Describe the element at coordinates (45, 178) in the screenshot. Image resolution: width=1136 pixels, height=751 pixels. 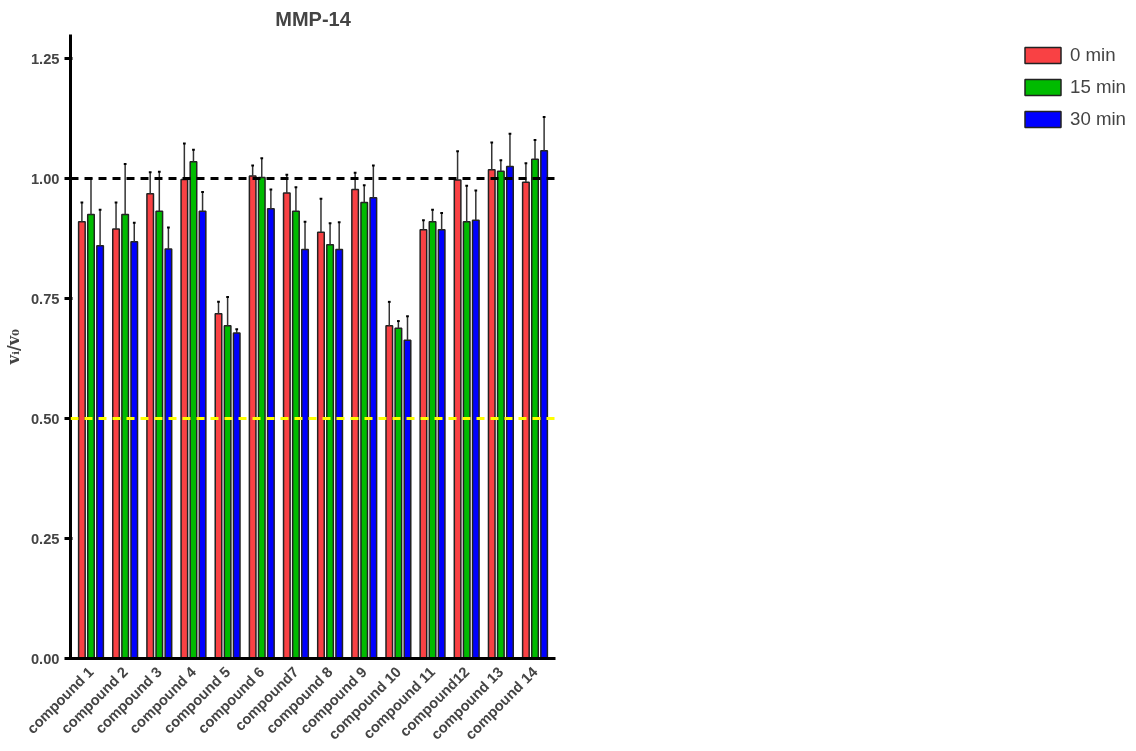
I see `y-tick-label: 1.00` at that location.